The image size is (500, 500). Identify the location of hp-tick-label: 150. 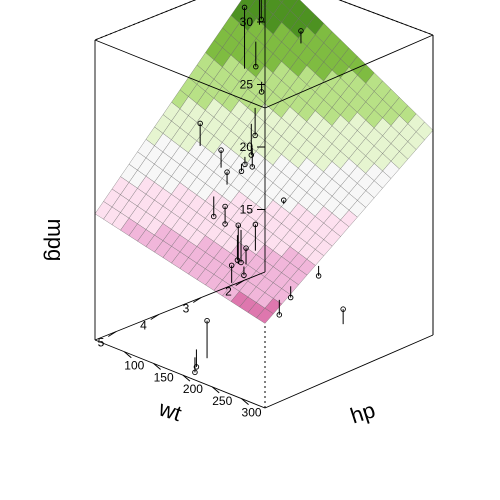
(164, 377).